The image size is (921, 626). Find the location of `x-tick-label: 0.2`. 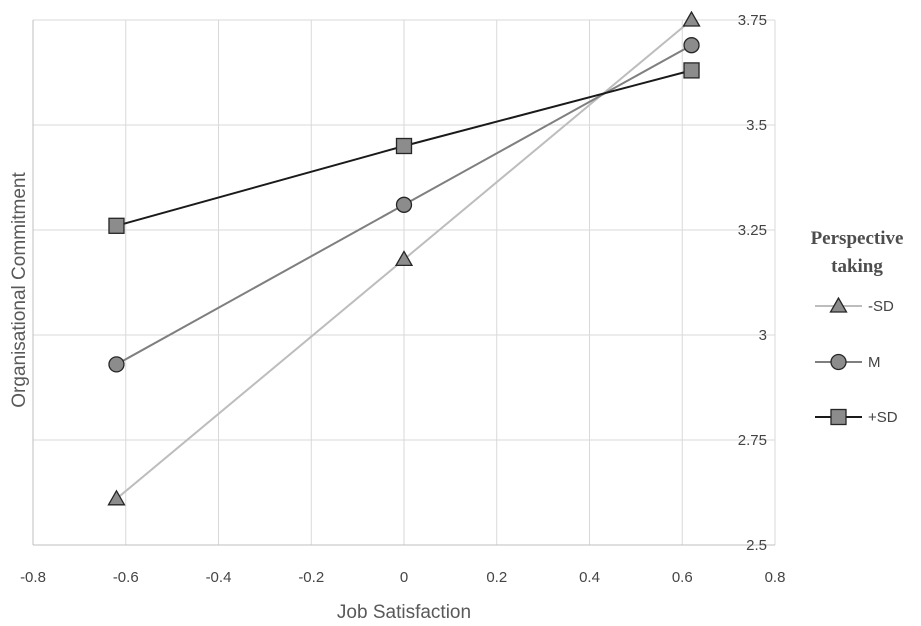

x-tick-label: 0.2 is located at coordinates (496, 577).